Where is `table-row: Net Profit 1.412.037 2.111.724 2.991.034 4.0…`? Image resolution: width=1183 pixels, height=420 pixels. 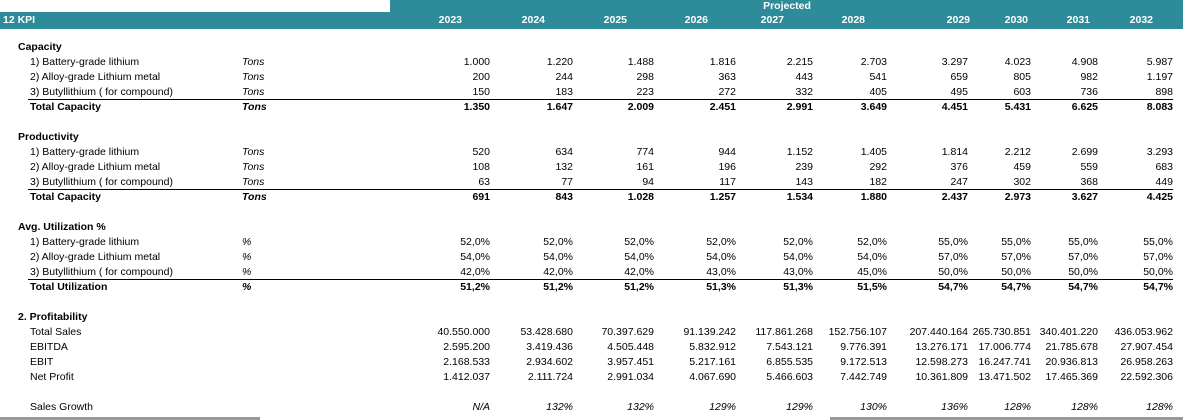
table-row: Net Profit 1.412.037 2.111.724 2.991.034 4.0… is located at coordinates (591, 377).